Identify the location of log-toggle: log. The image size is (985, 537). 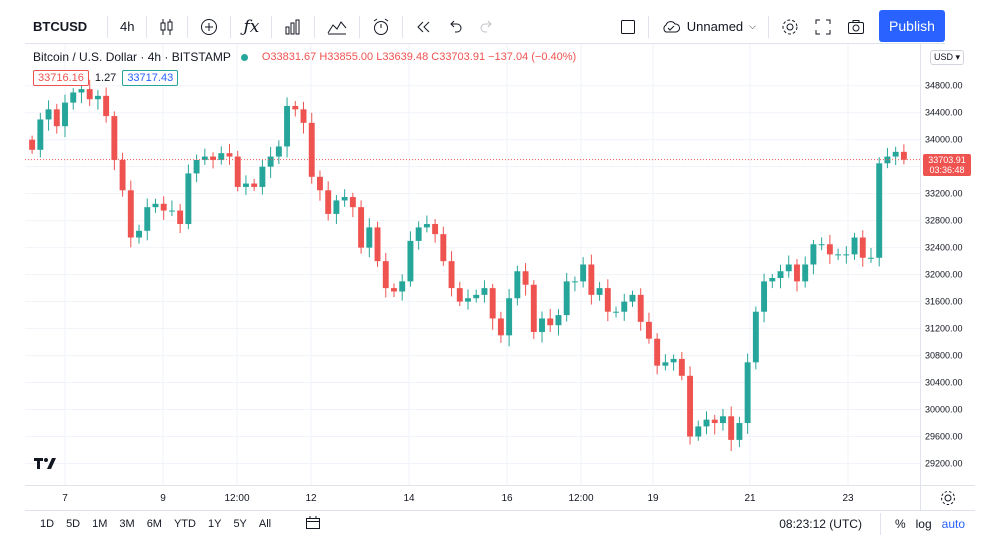
(923, 524).